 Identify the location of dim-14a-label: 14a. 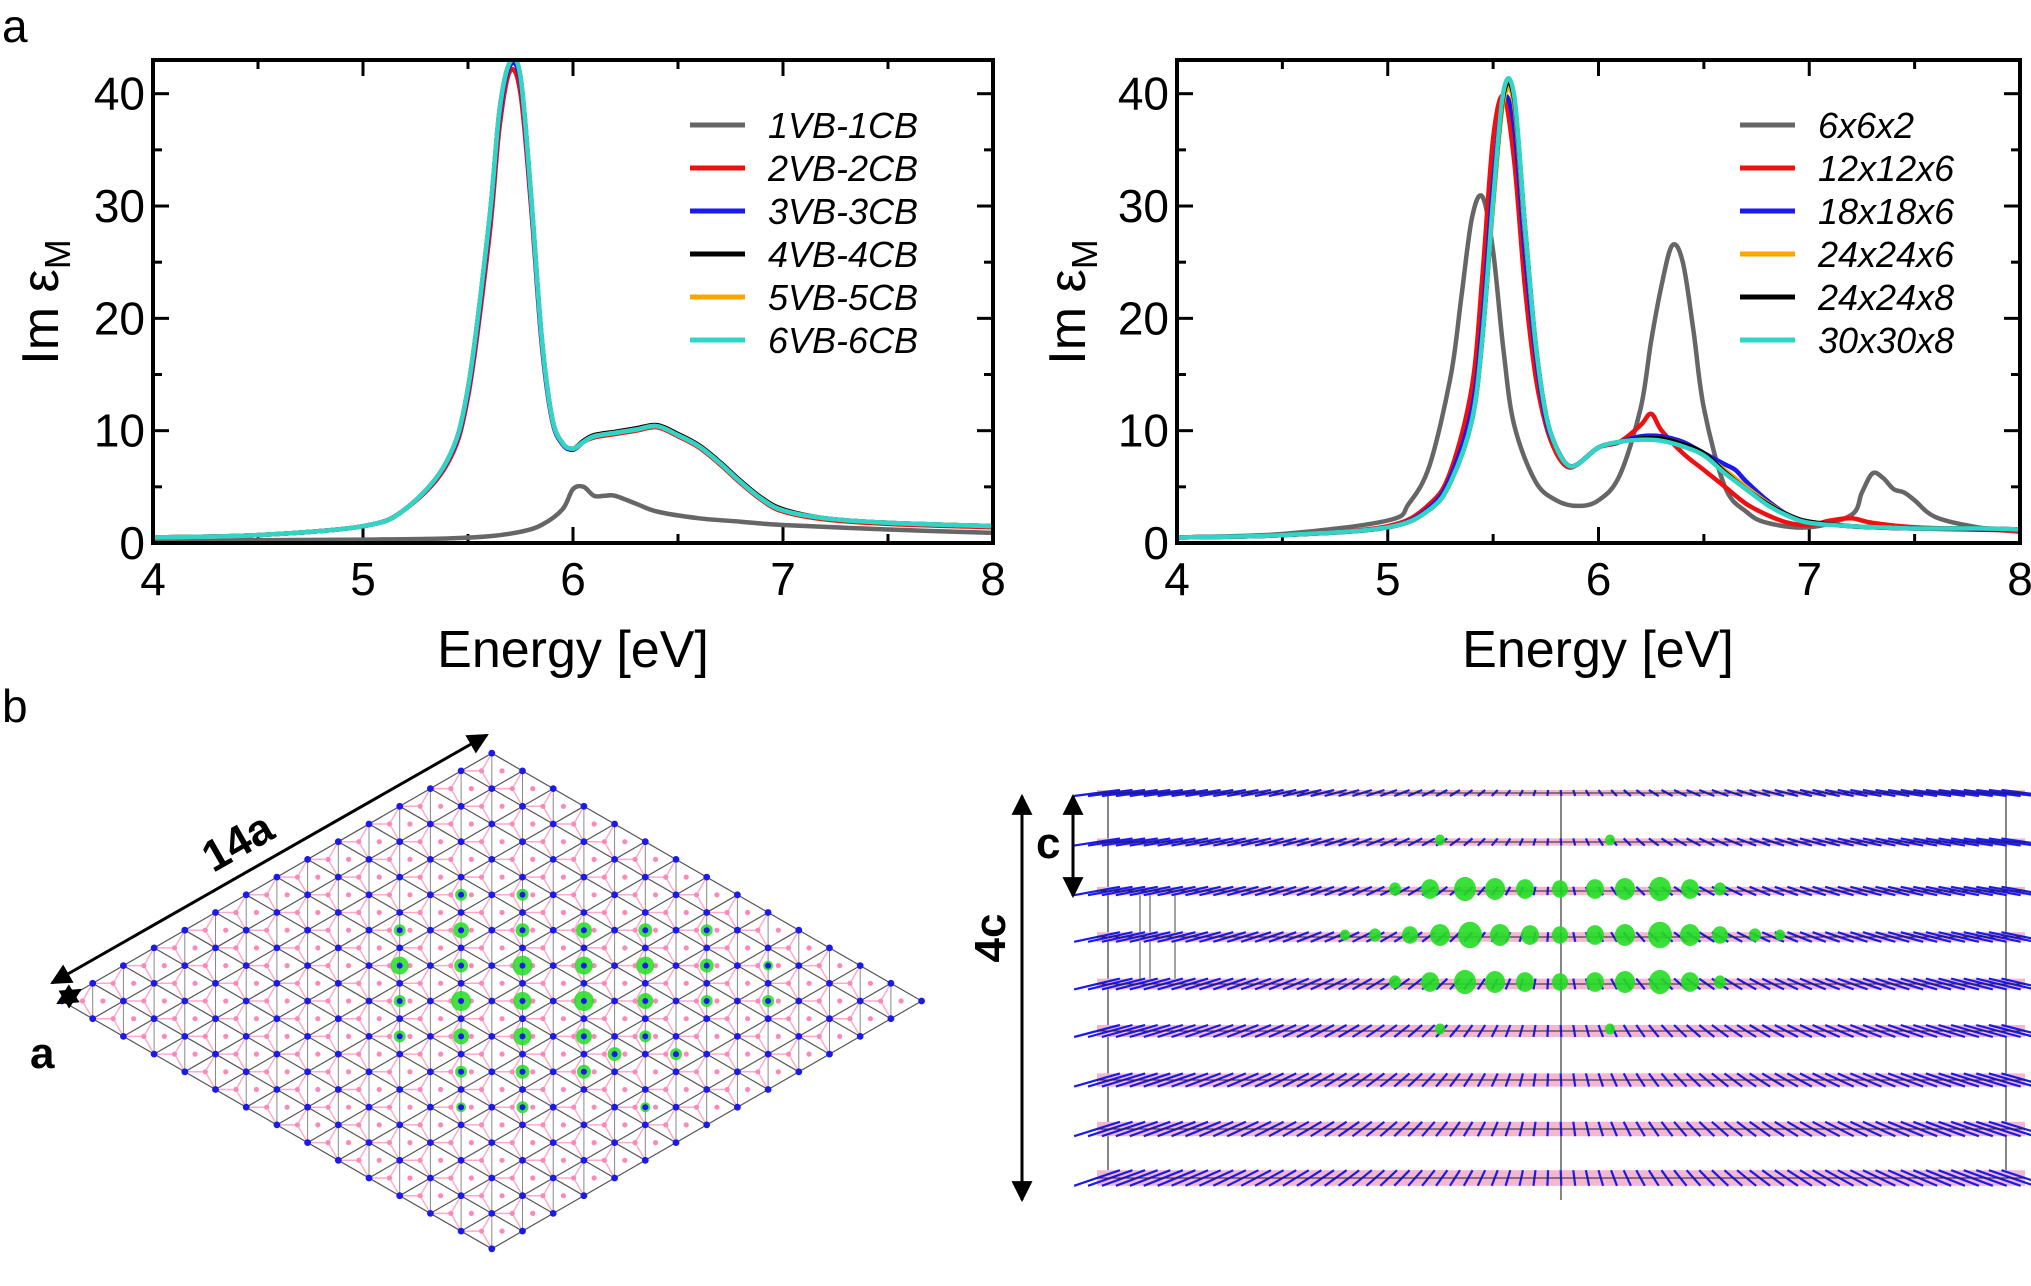
(238, 842).